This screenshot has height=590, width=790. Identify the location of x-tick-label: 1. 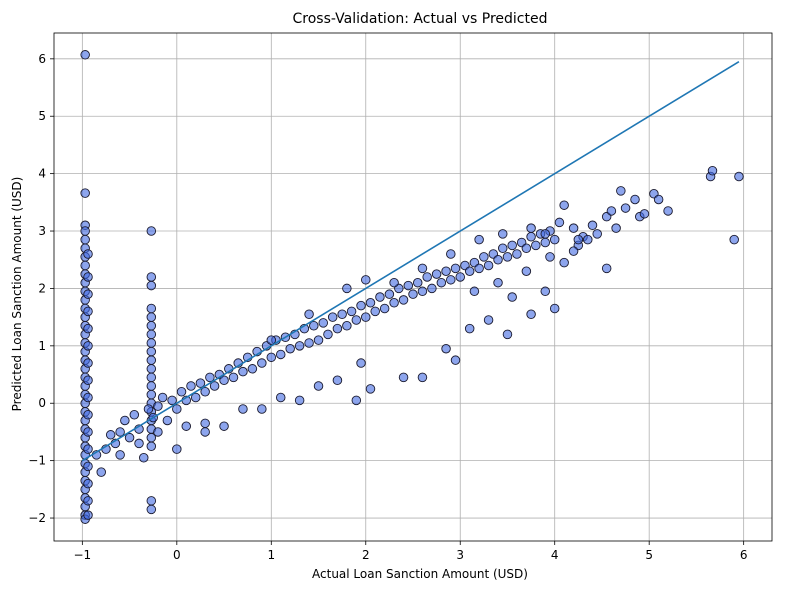
(271, 555).